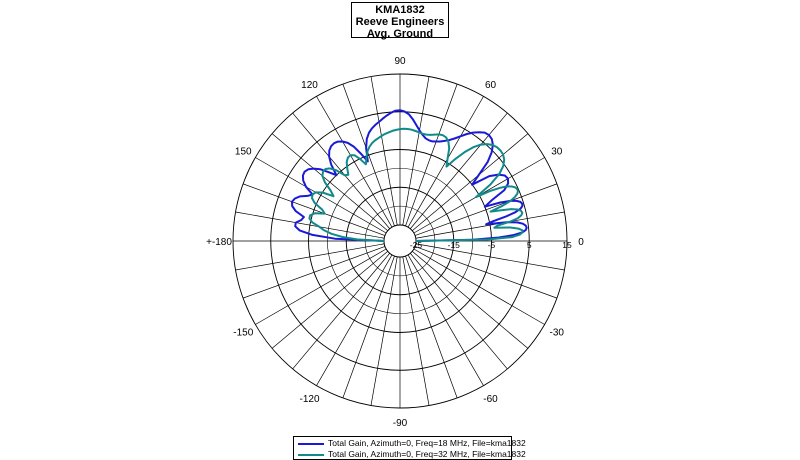 This screenshot has height=460, width=800. I want to click on angle-label: -60, so click(490, 399).